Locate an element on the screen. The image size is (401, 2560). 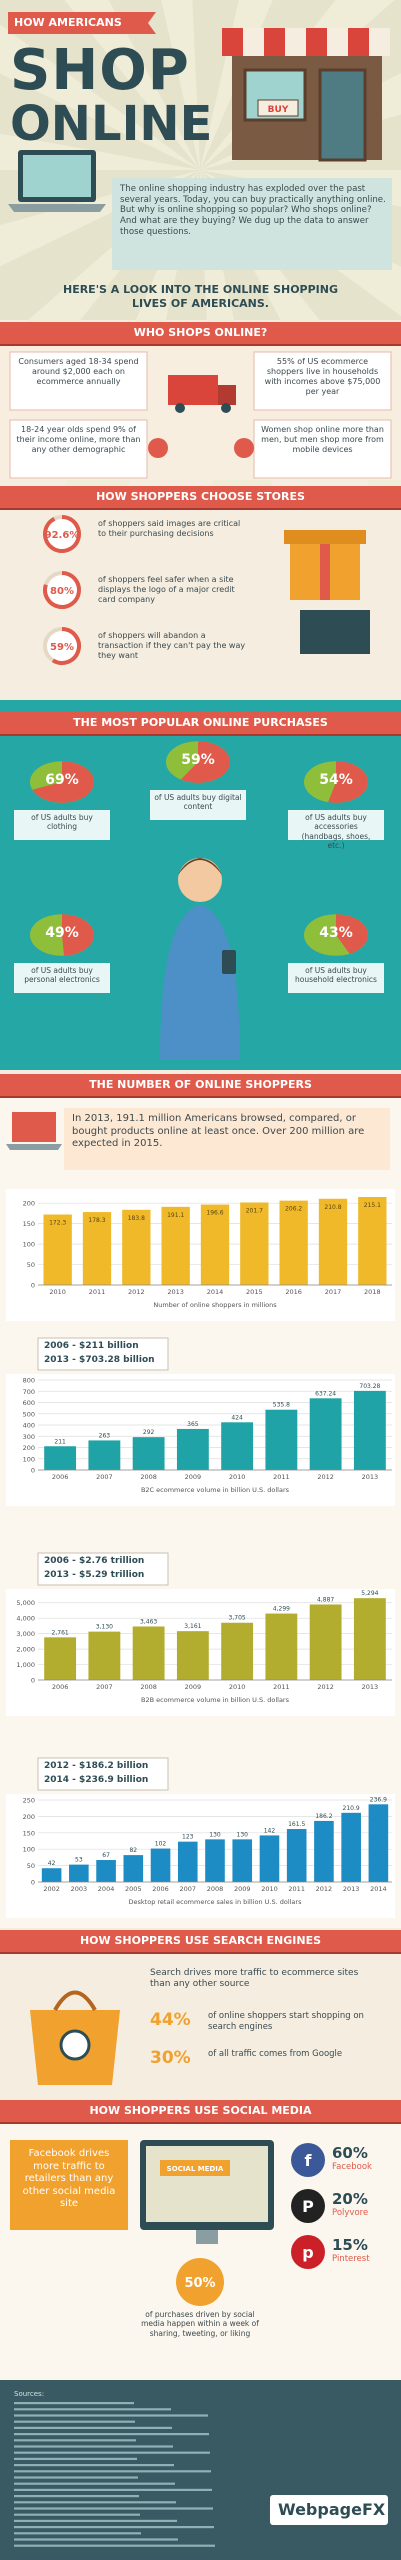
screen-tag is located at coordinates (195, 2168).